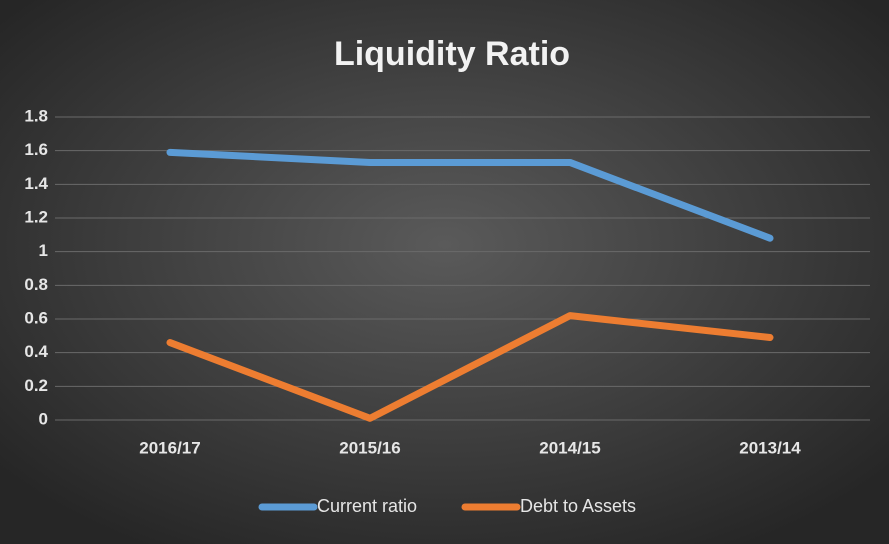 The height and width of the screenshot is (544, 889). I want to click on y-tick-label: 1.6, so click(36, 149).